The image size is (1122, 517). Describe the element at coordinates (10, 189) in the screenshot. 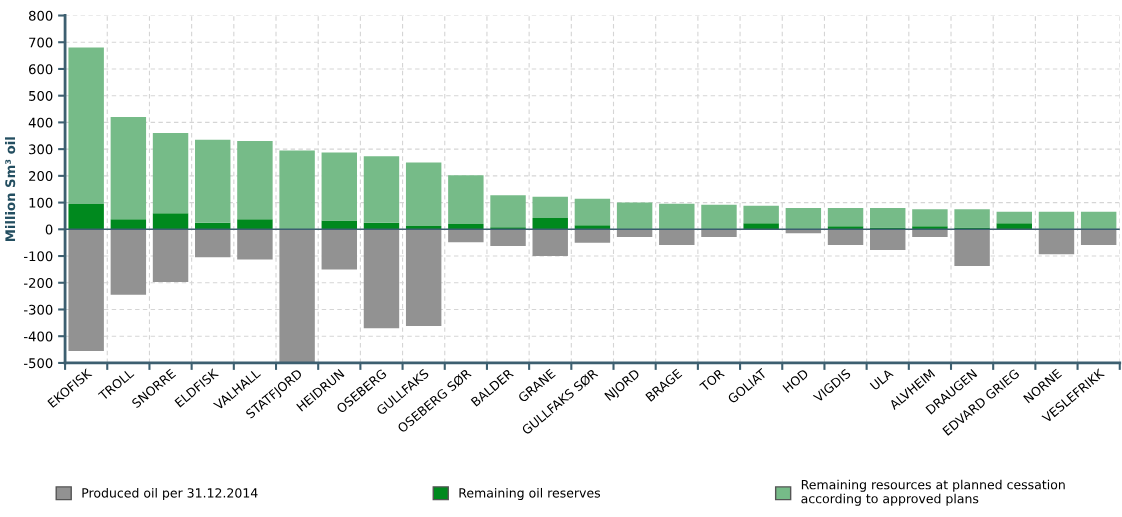

I see `y-axis-title: Million Sm³ oil` at that location.